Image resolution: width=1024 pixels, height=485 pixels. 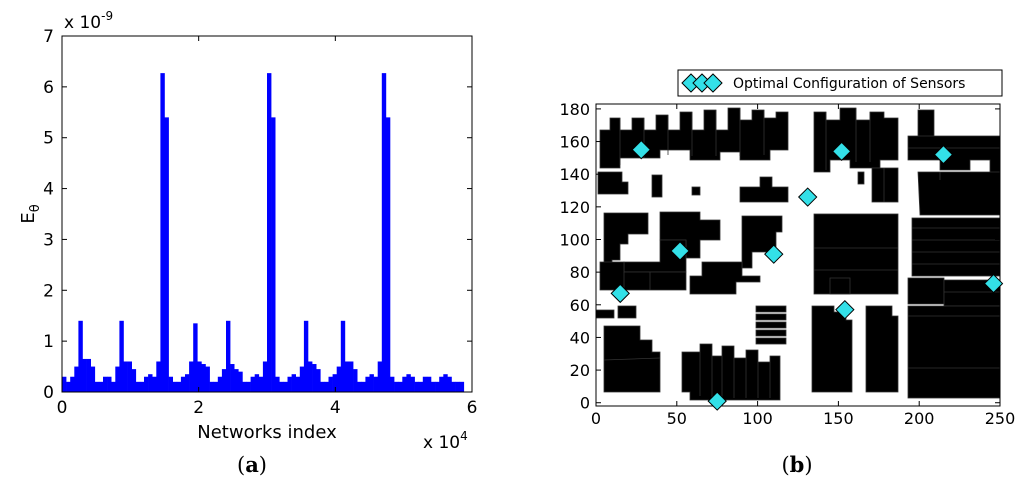 I want to click on legend-box, so click(x=840, y=83).